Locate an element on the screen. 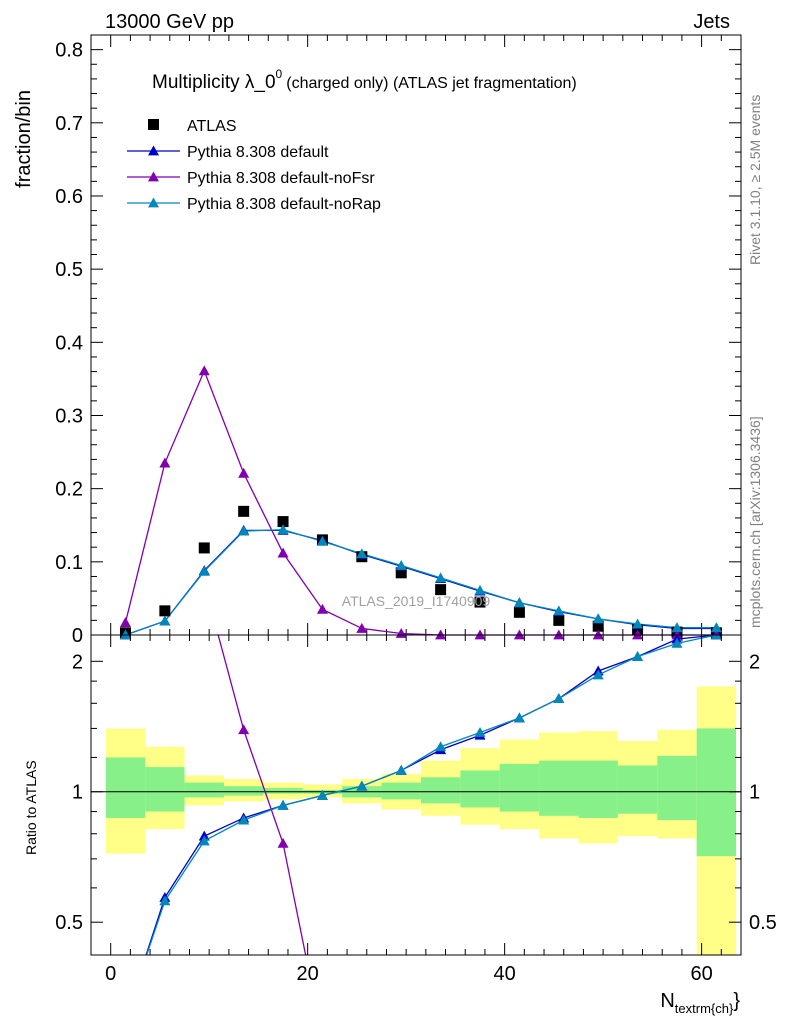 This screenshot has height=1024, width=786. ratio-point-default is located at coordinates (125, 1018).